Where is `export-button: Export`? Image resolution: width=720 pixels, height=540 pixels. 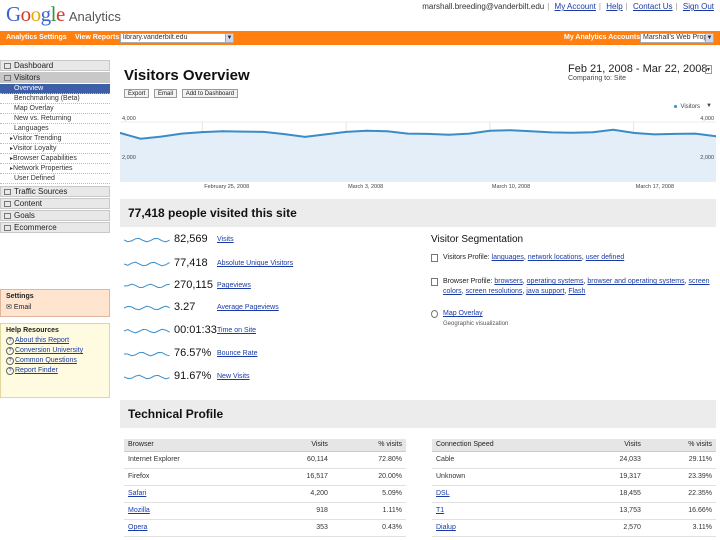 export-button: Export is located at coordinates (137, 93).